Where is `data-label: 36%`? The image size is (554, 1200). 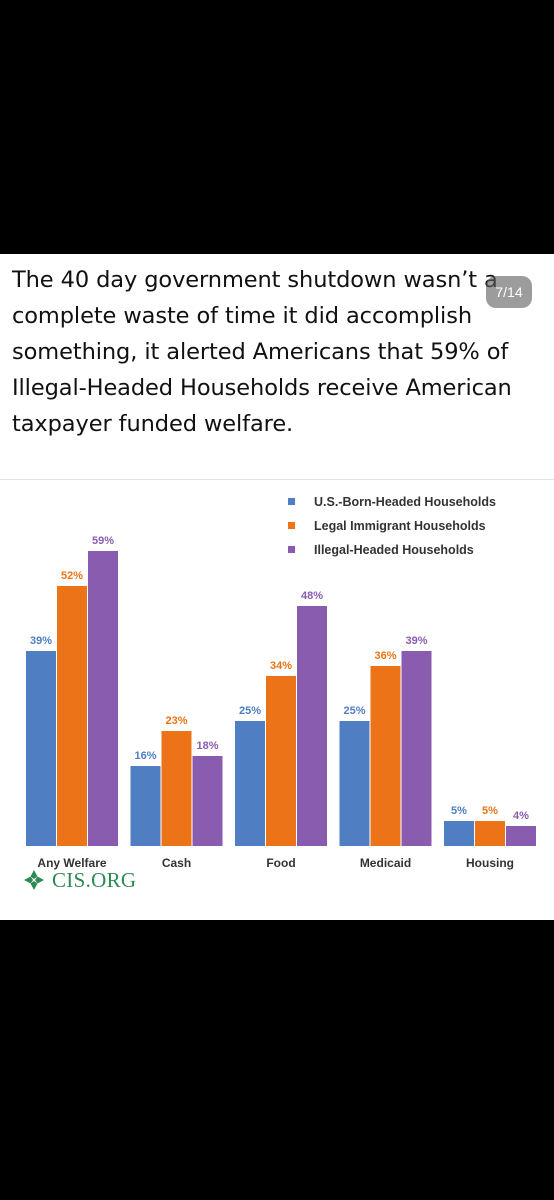
data-label: 36% is located at coordinates (385, 656).